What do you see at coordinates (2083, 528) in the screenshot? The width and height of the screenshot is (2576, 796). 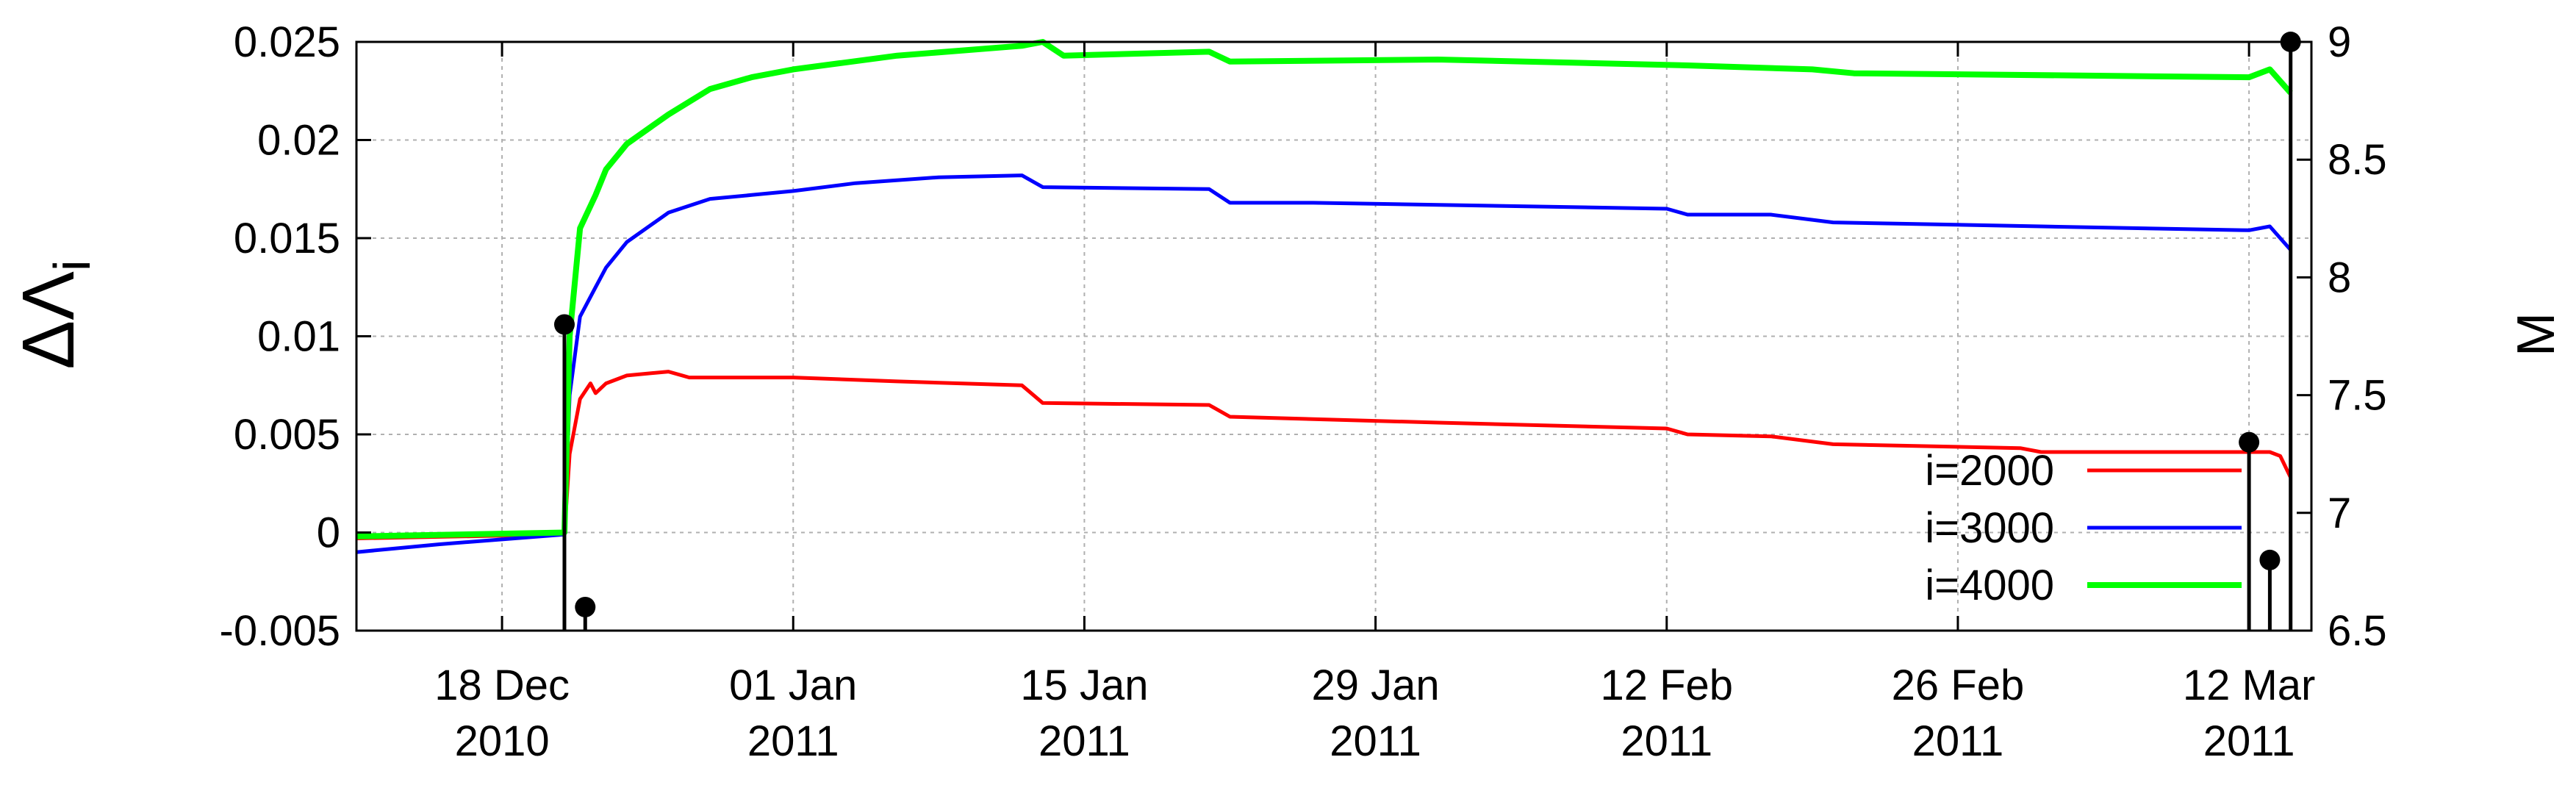 I see `legend: i=2000 i=3000 i=4000` at bounding box center [2083, 528].